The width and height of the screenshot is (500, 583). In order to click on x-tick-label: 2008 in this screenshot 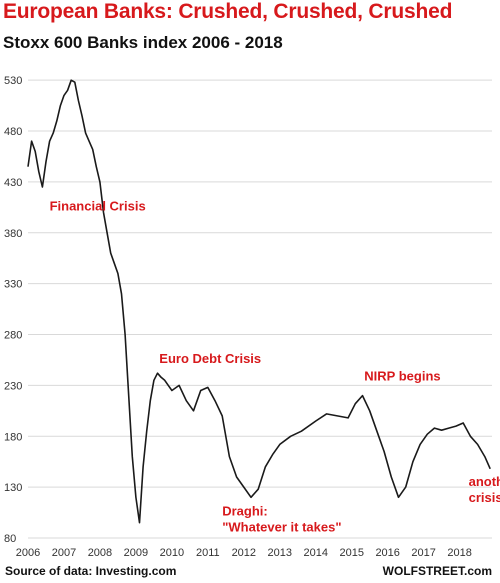, I will do `click(100, 553)`.